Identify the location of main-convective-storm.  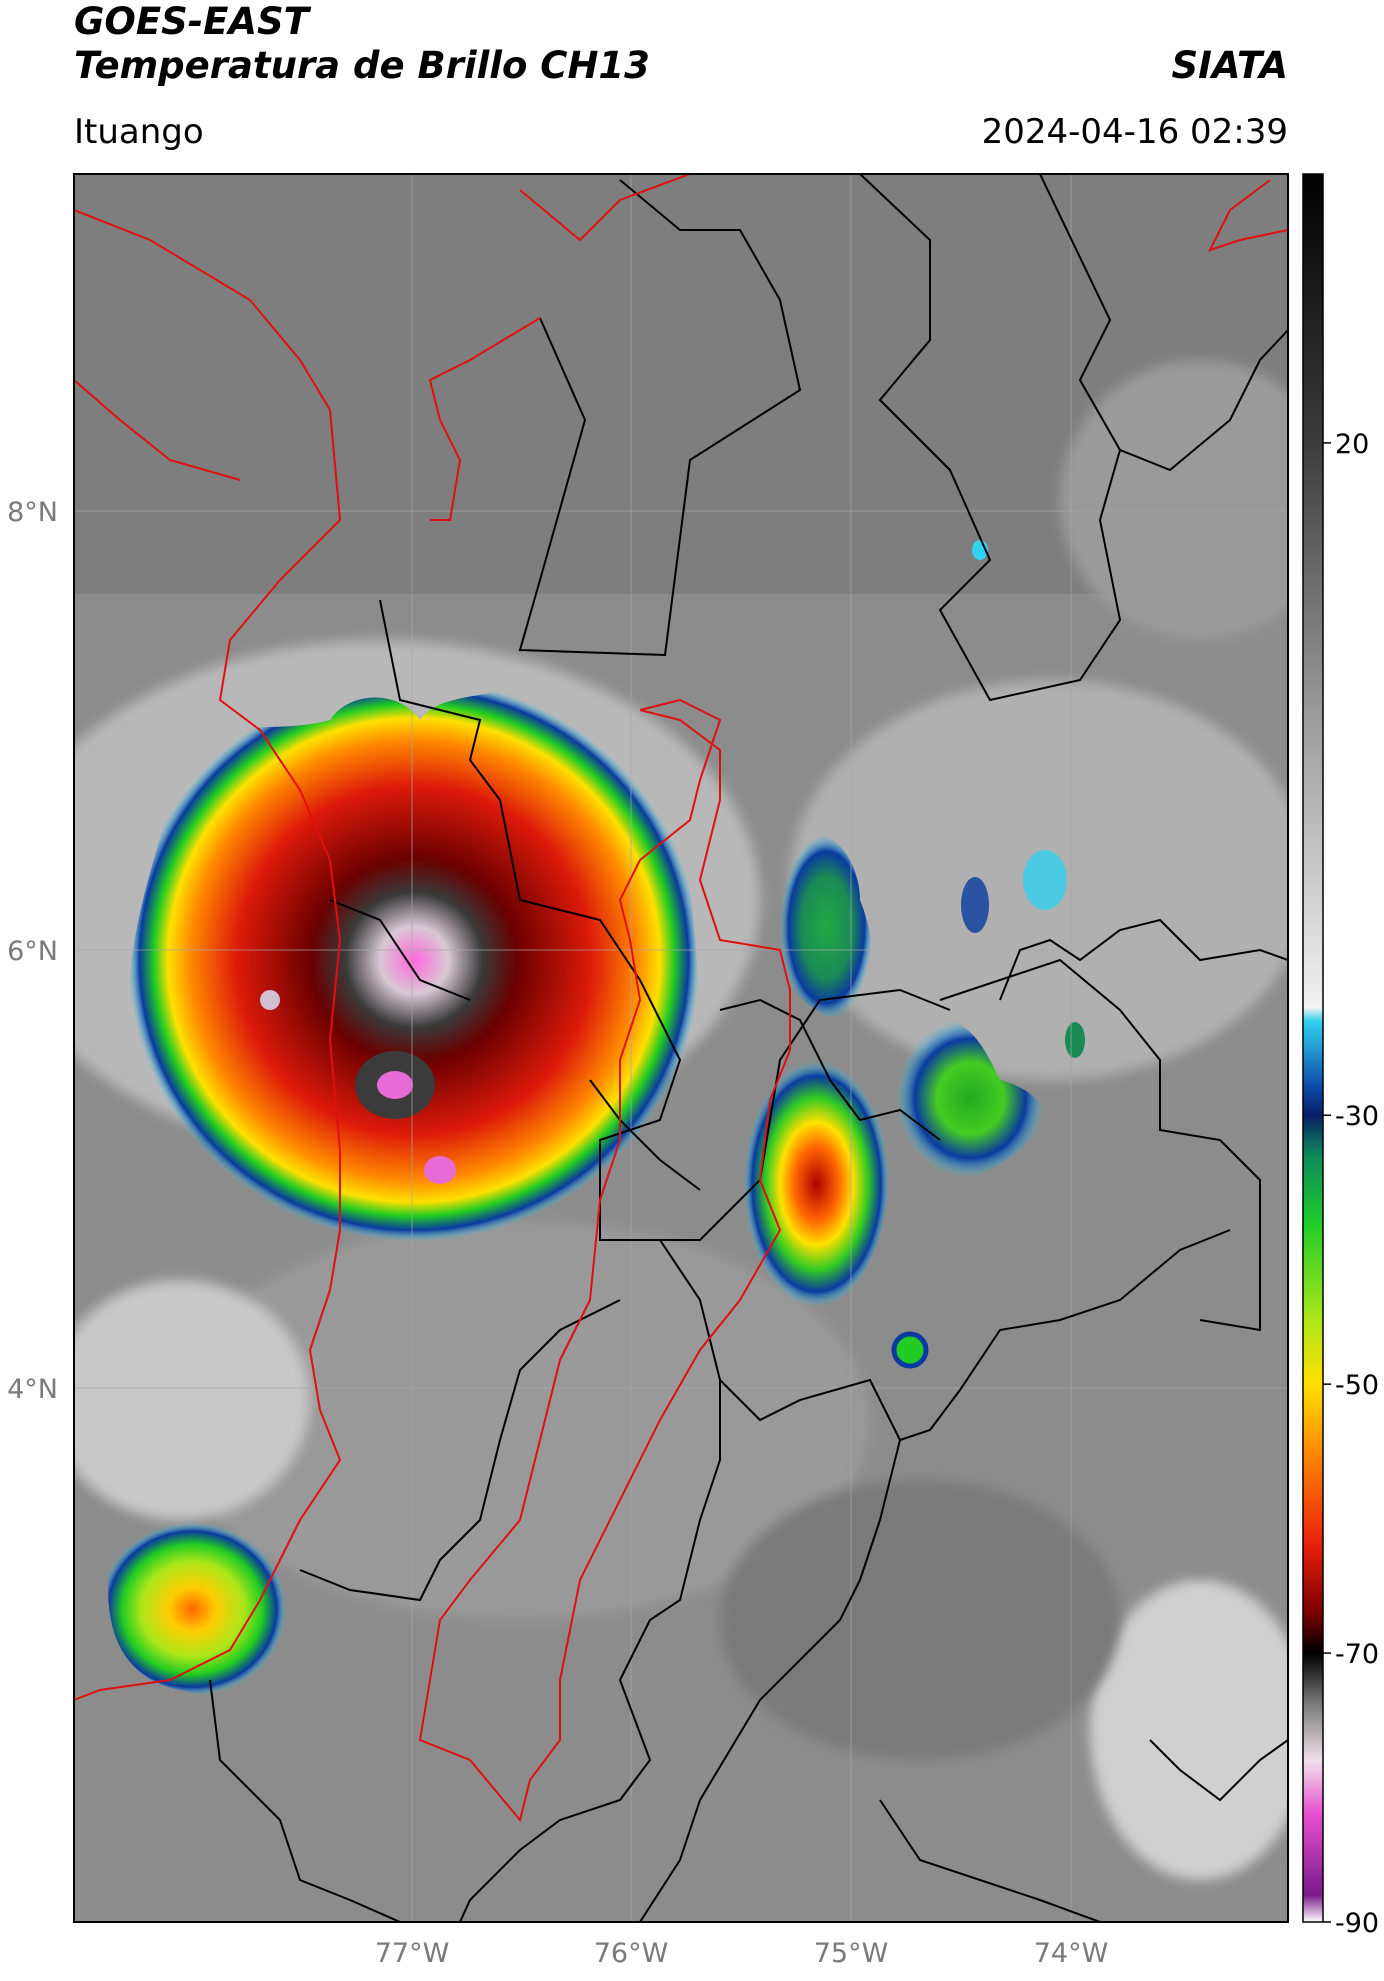
(414, 960).